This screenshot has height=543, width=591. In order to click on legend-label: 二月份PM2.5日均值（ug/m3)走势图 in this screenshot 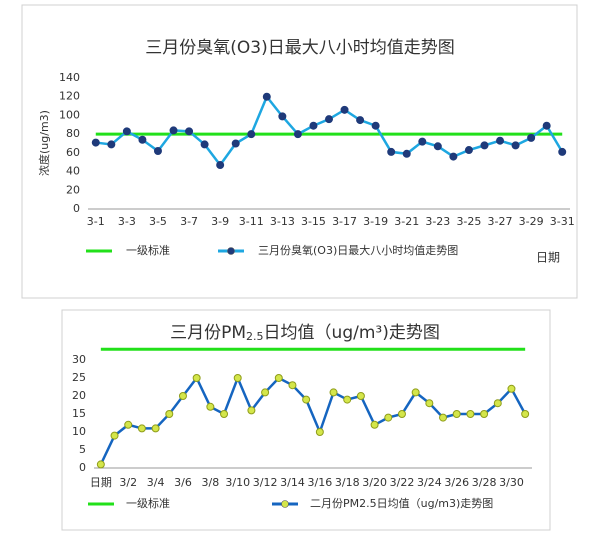, I will do `click(401, 503)`.